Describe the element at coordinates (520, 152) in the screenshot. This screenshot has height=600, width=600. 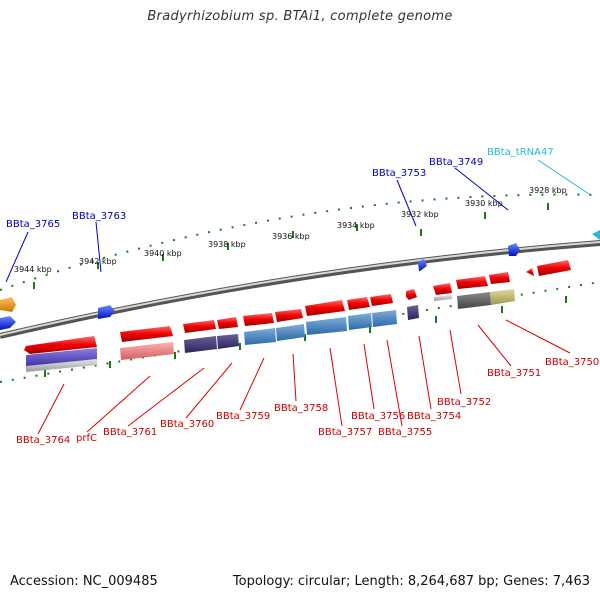
I see `gene-label-bbta-trna47: BBta_tRNA47` at that location.